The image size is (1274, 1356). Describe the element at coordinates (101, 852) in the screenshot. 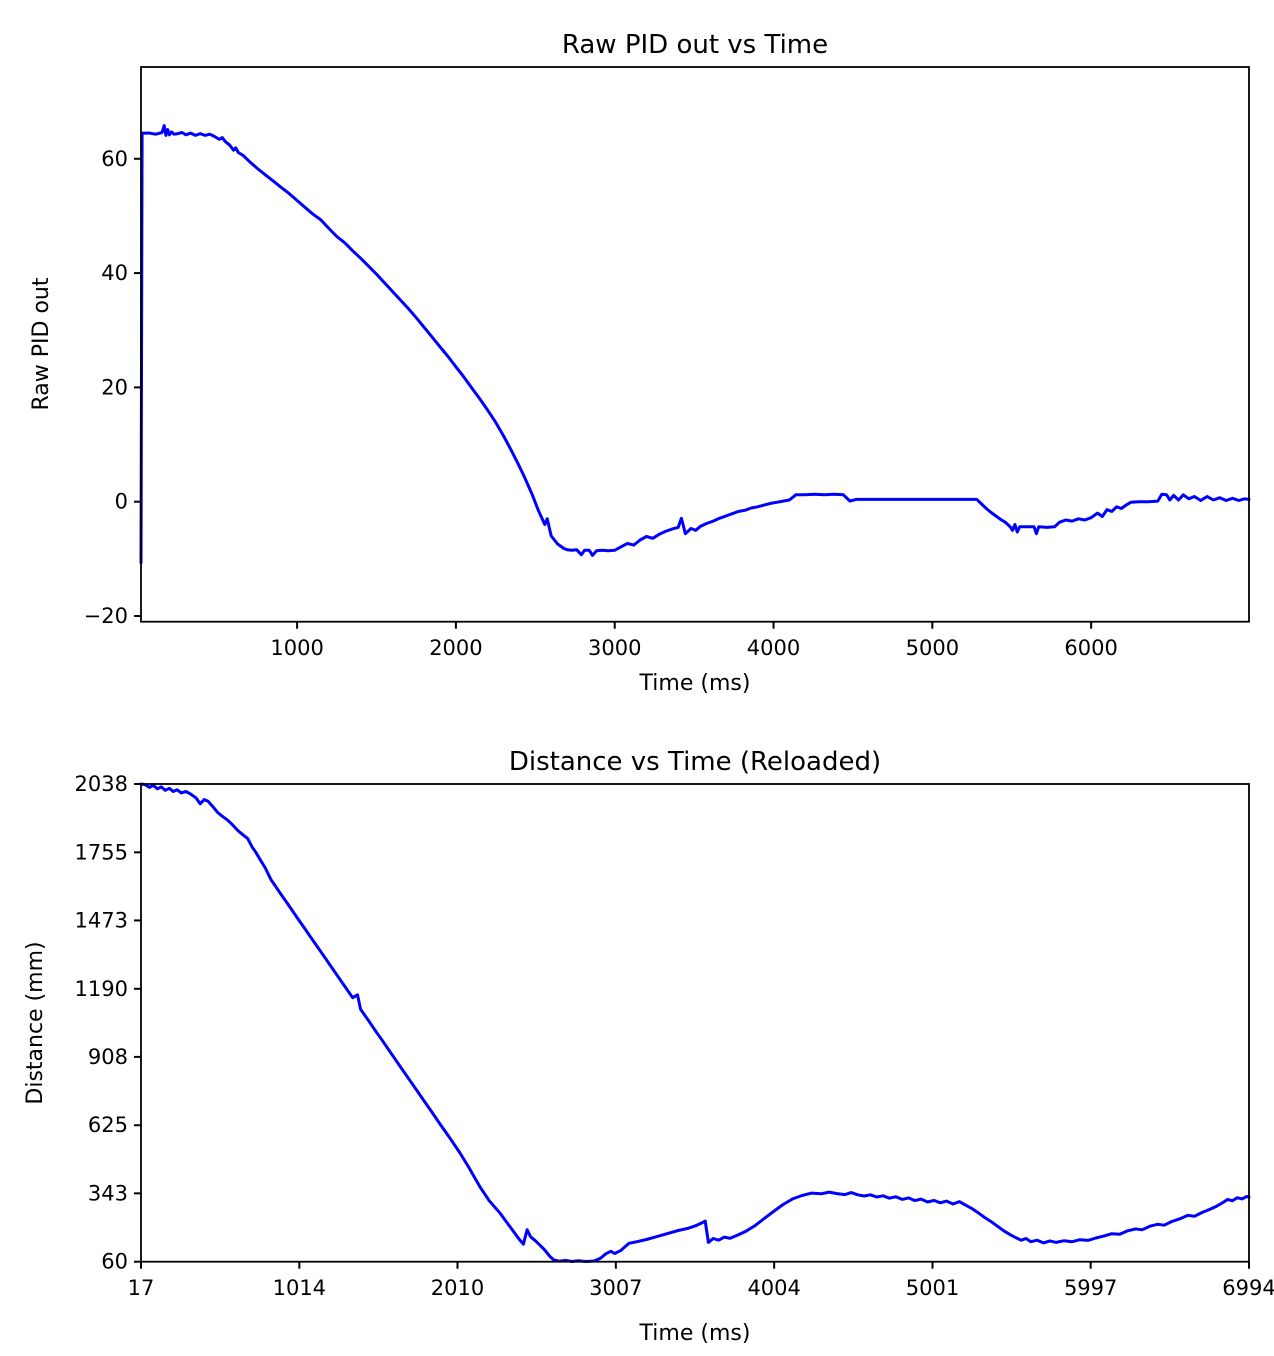

I see `y-tick-label: 1755` at that location.